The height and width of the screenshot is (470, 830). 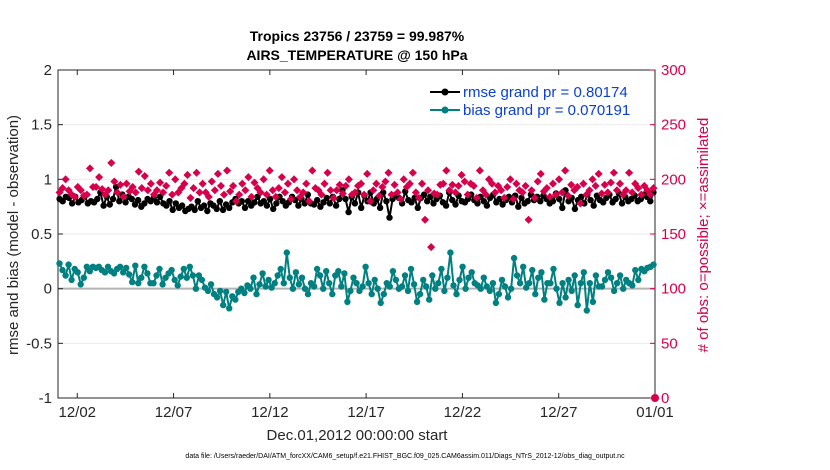 What do you see at coordinates (39, 343) in the screenshot?
I see `y-tick-label-left: -0.5` at bounding box center [39, 343].